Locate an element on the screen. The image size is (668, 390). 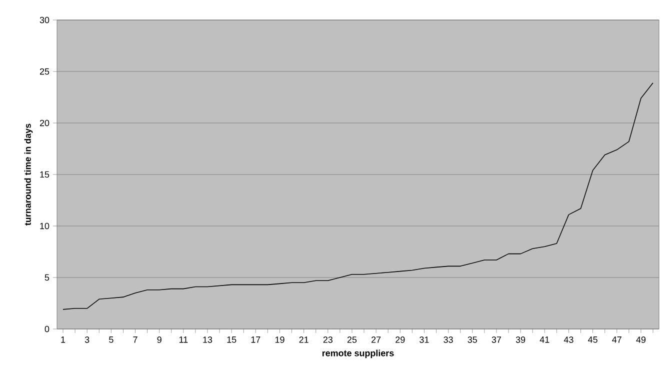
y-tick-label: 15 is located at coordinates (45, 174).